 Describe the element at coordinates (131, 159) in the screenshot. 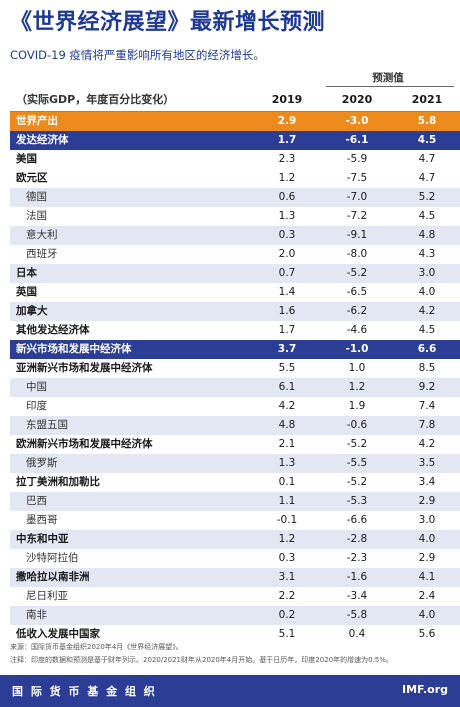

I see `region-name: 美国` at that location.